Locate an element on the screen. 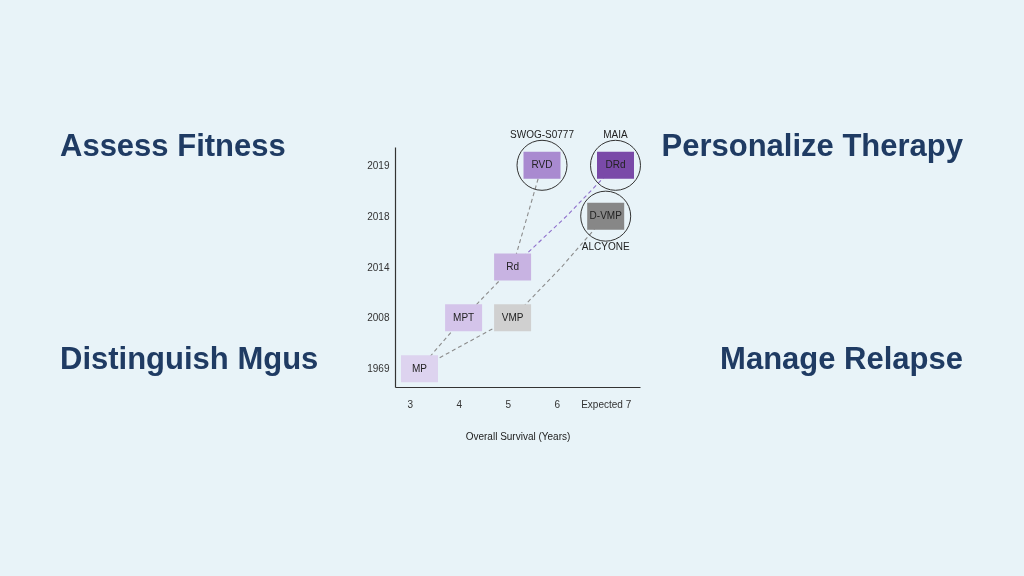 Image resolution: width=1024 pixels, height=576 pixels. text: Personalize Therapy is located at coordinates (812, 145).